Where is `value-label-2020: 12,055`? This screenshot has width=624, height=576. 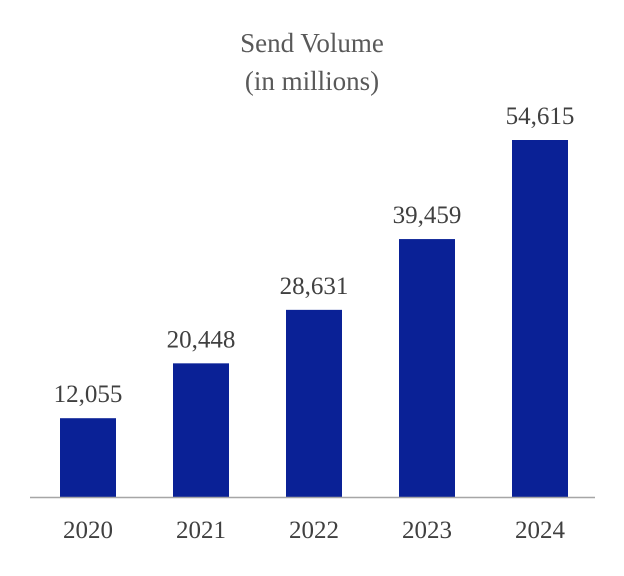
value-label-2020: 12,055 is located at coordinates (88, 394).